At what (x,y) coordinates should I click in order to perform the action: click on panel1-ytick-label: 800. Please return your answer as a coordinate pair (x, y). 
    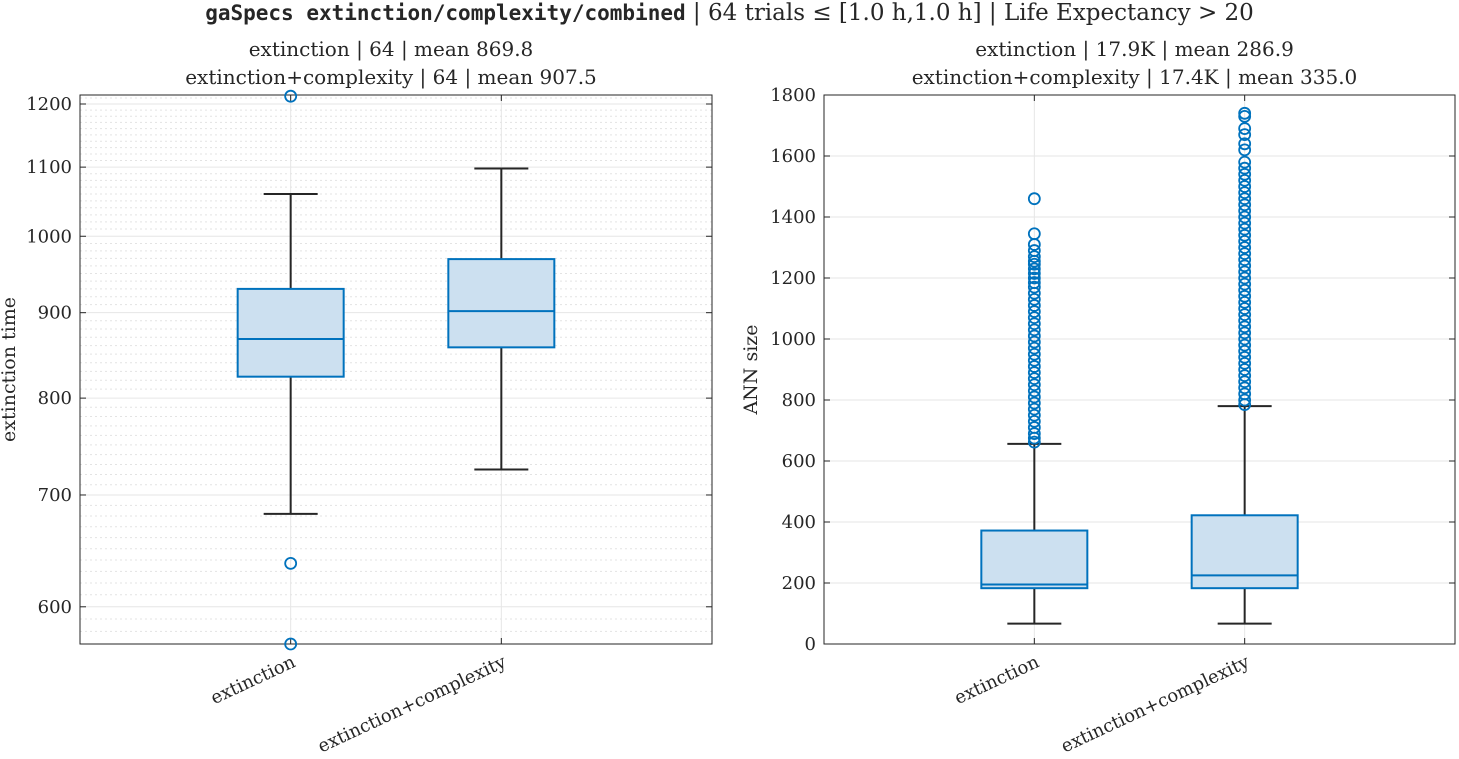
    Looking at the image, I should click on (55, 398).